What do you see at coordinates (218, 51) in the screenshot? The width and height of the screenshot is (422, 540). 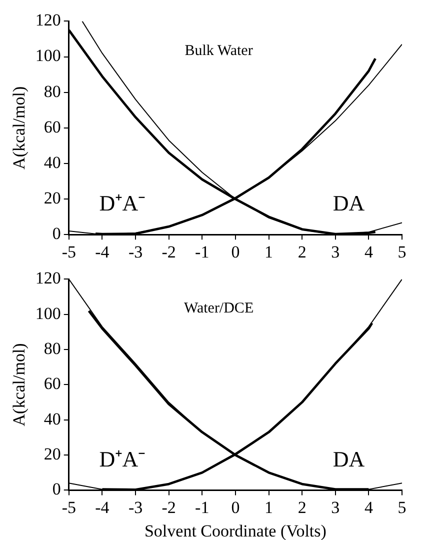 I see `annotation: Bulk Water` at bounding box center [218, 51].